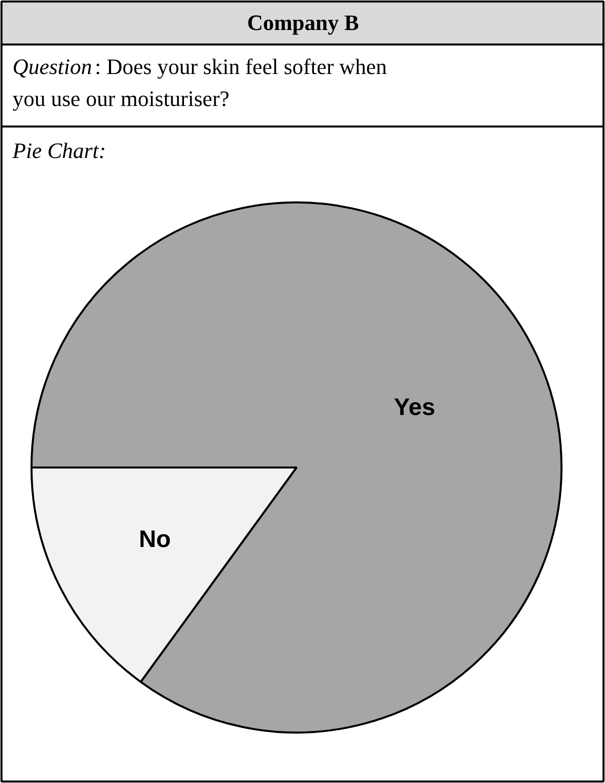  I want to click on chart-title: Company B, so click(303, 22).